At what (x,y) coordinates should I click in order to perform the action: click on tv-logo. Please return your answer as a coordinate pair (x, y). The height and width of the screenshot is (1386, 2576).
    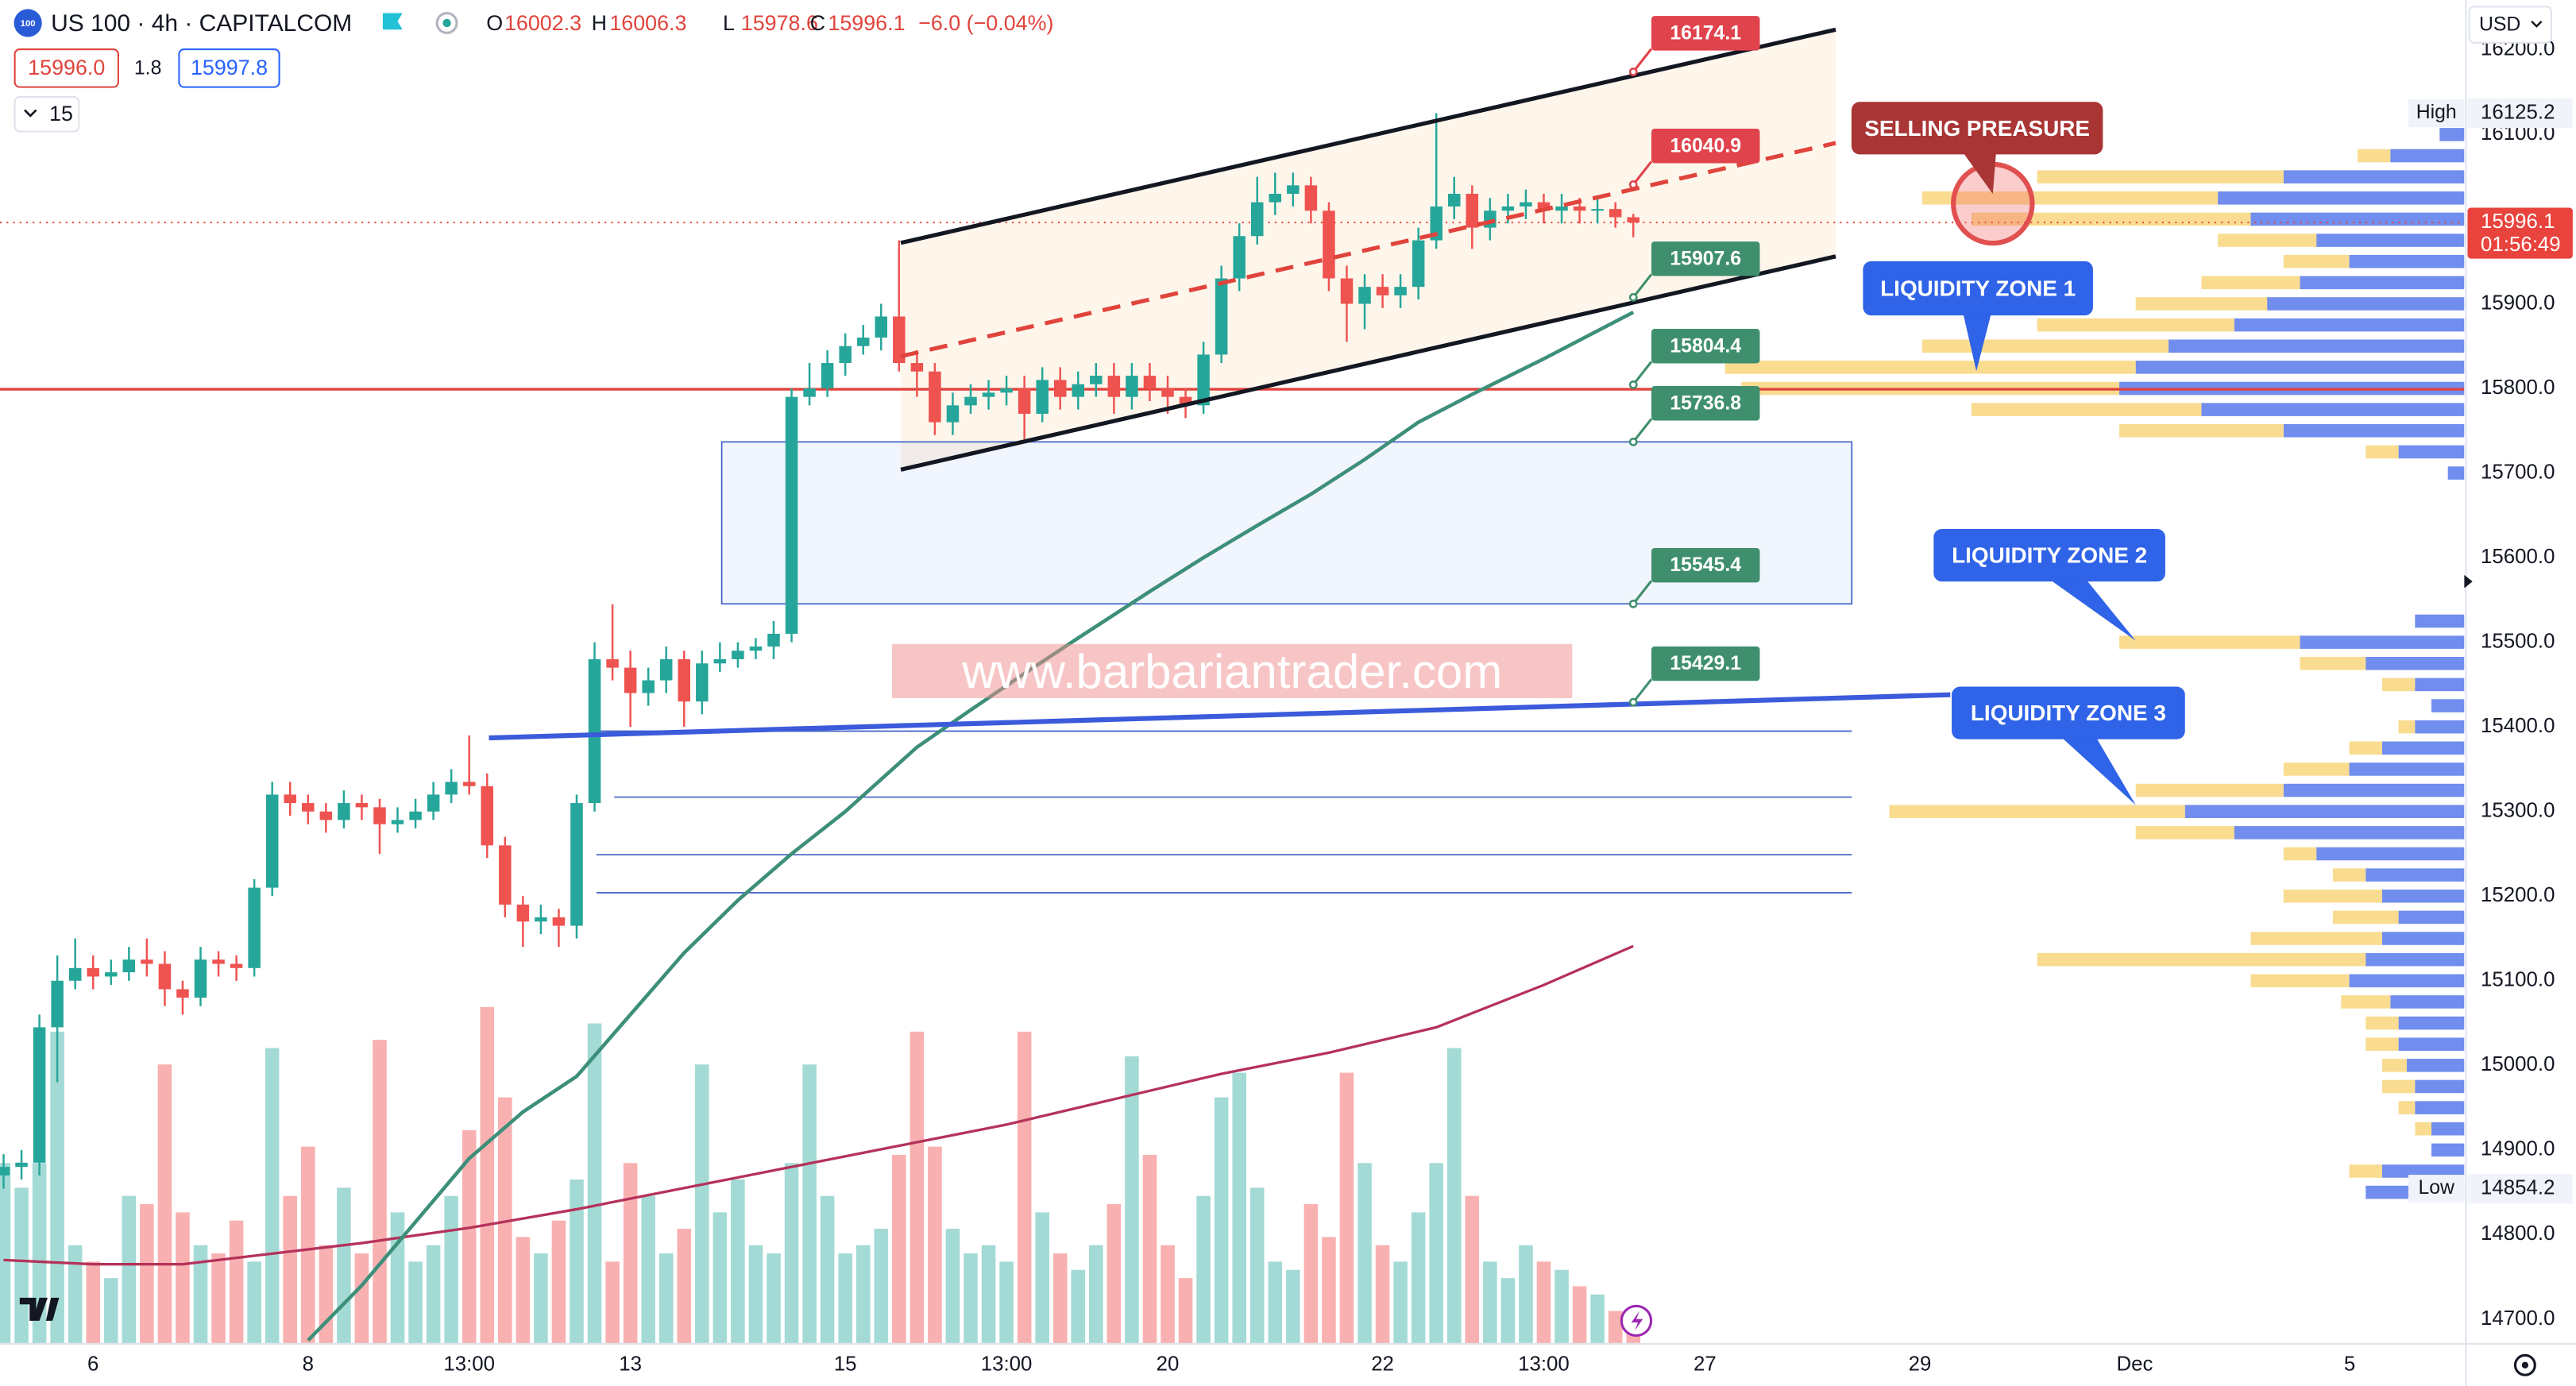
    Looking at the image, I should click on (39, 1309).